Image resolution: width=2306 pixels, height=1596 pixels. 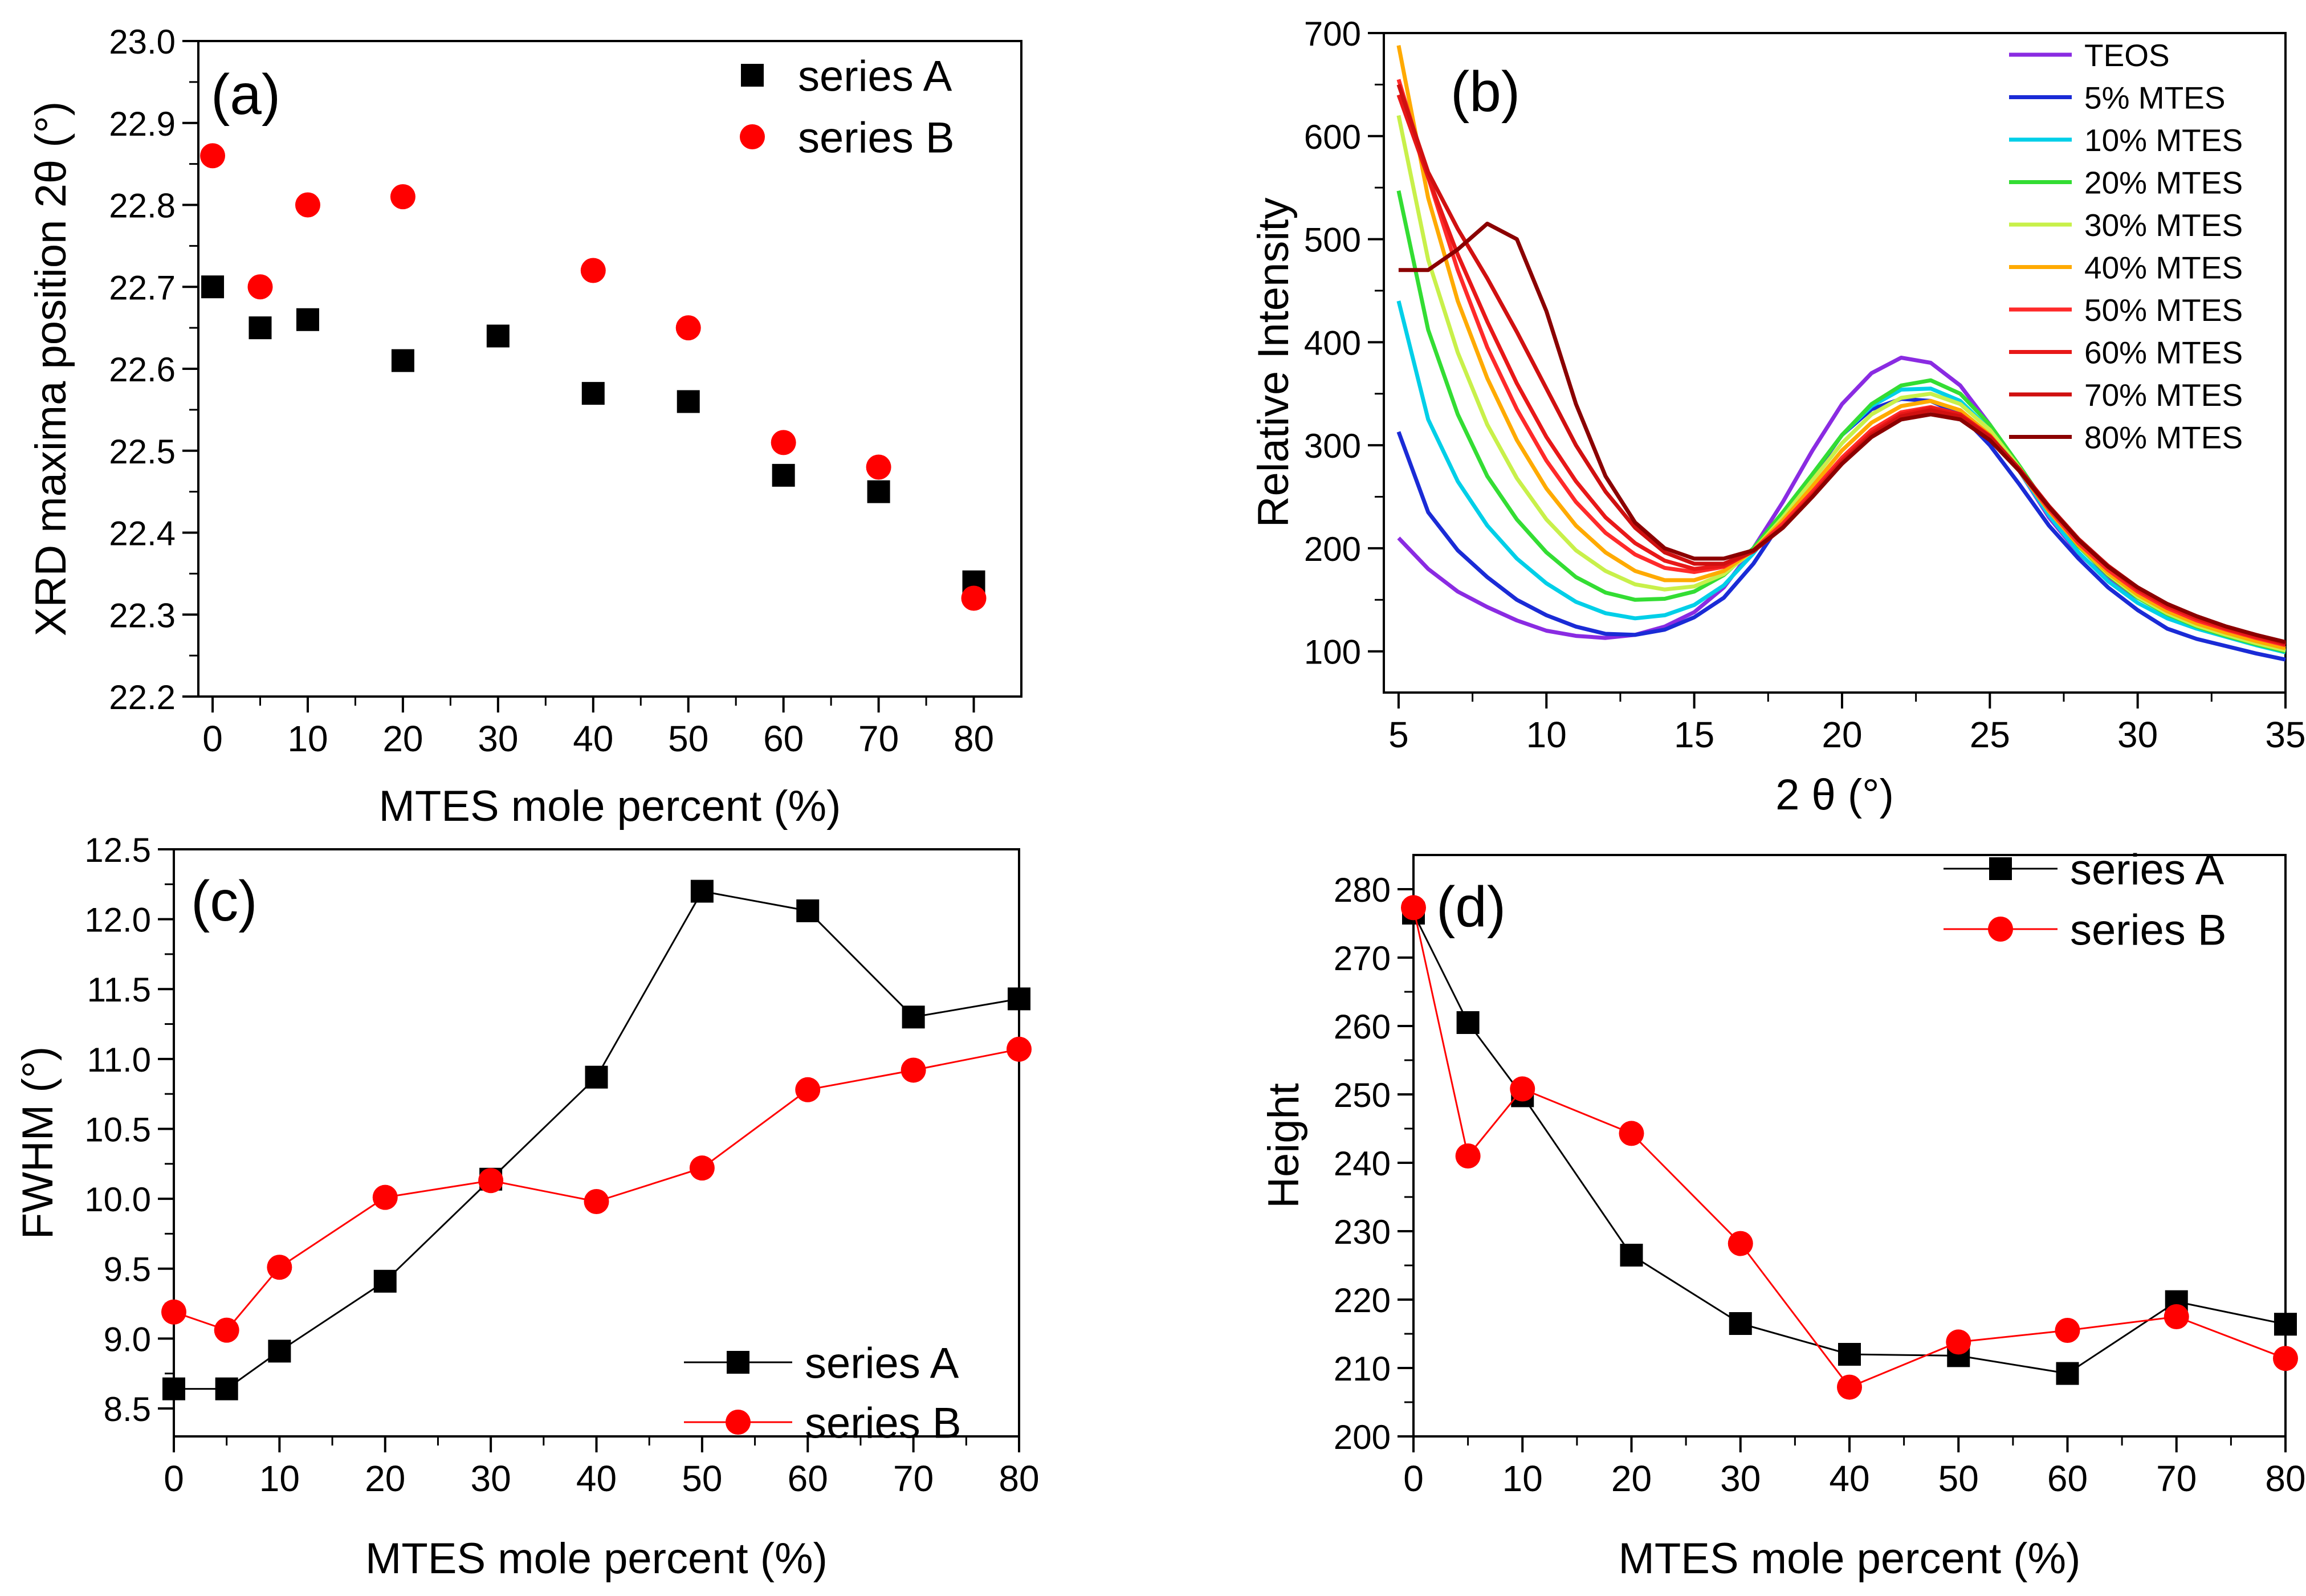 I want to click on legend-entry: 10% MTES, so click(x=2126, y=140).